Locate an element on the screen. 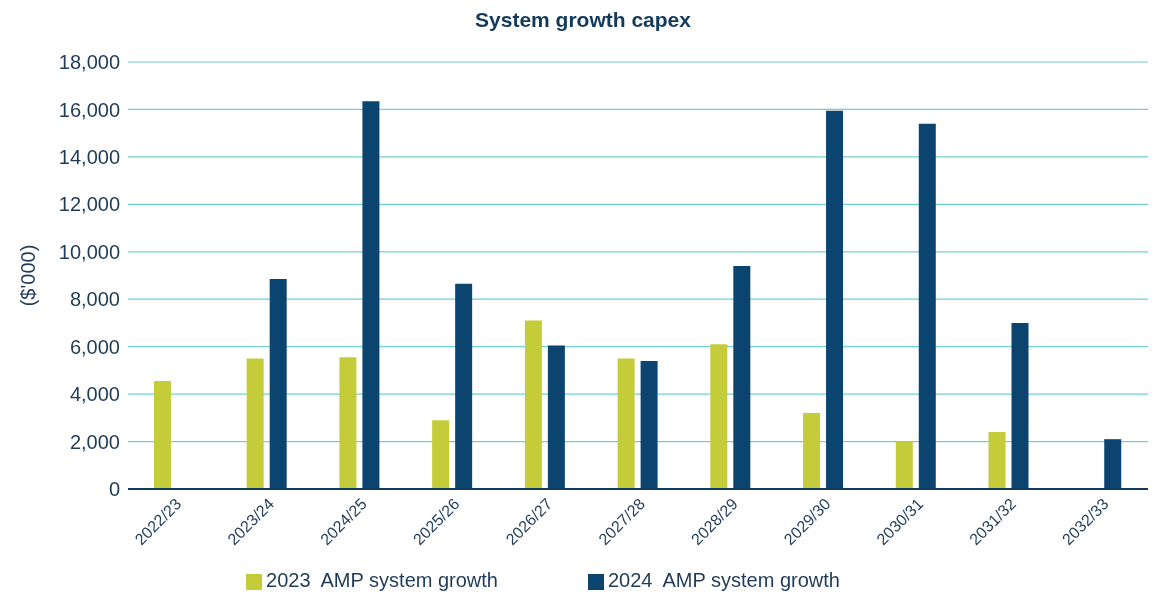  y-tick-label: 10,000 is located at coordinates (89, 251).